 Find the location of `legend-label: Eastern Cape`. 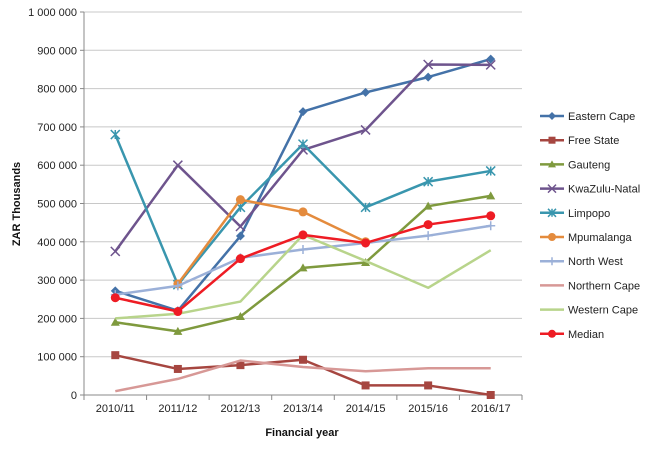

legend-label: Eastern Cape is located at coordinates (601, 117).